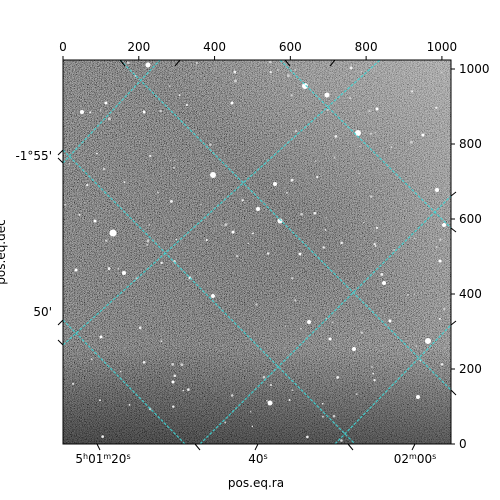 This screenshot has width=500, height=500. Describe the element at coordinates (442, 47) in the screenshot. I see `top-pixel-tick-label: 1000` at that location.